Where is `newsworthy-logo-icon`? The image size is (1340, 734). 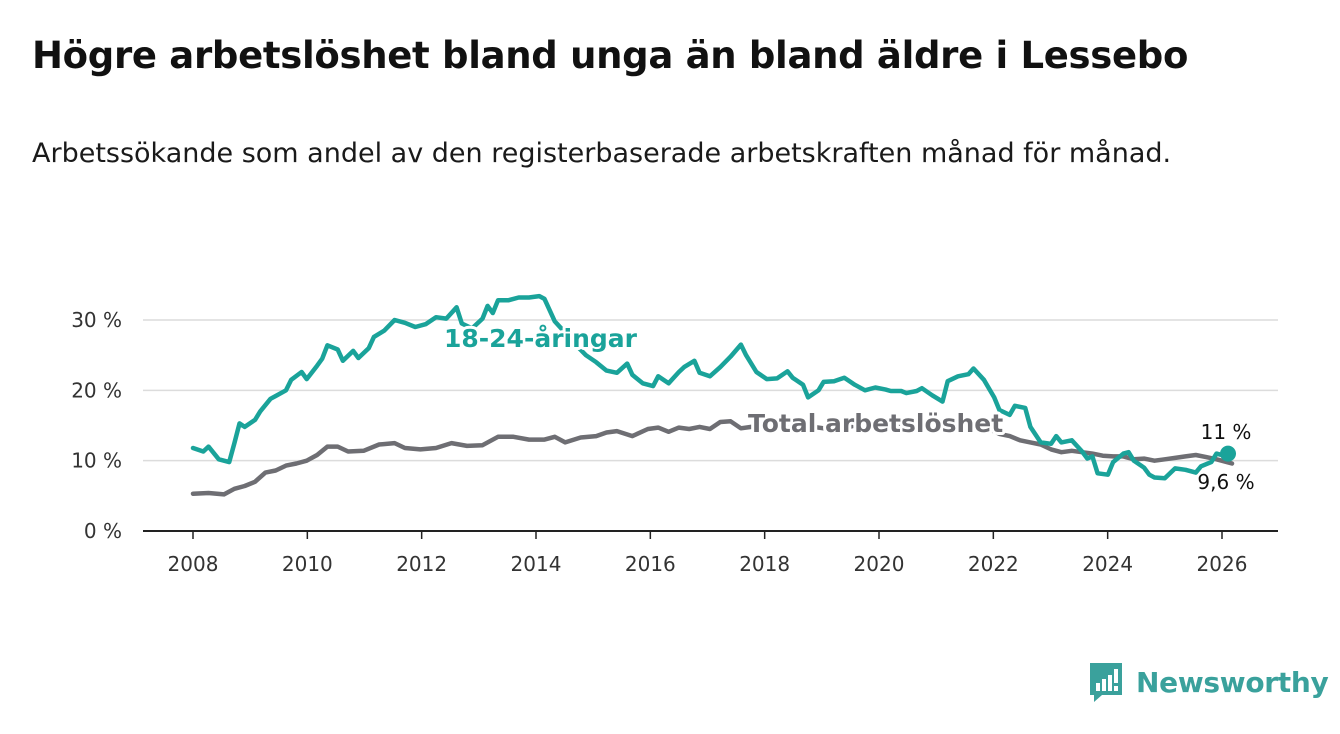
newsworthy-logo-icon is located at coordinates (1106, 682).